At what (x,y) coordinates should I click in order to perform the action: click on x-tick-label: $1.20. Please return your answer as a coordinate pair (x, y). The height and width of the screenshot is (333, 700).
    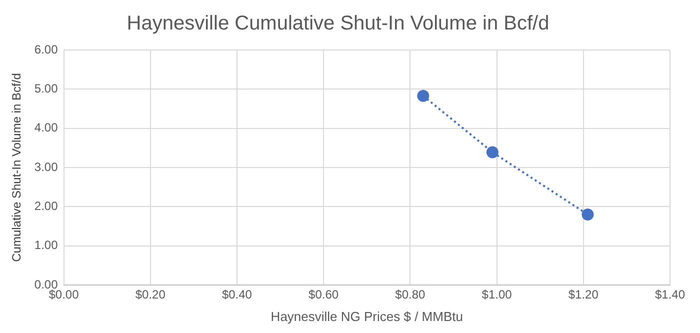
    Looking at the image, I should click on (583, 295).